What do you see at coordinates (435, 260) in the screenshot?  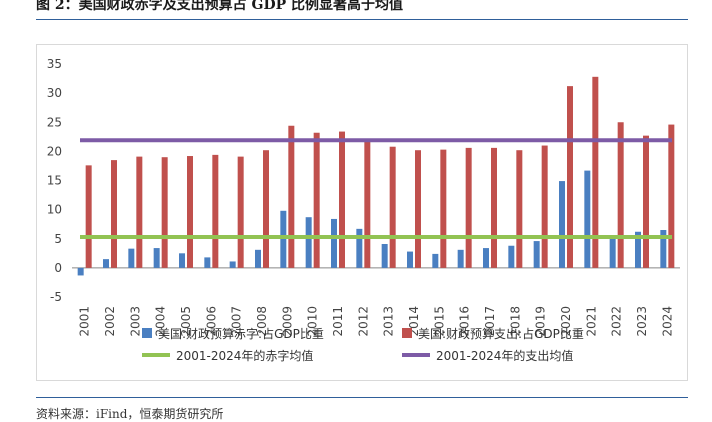 I see `bar-deficit-2015` at bounding box center [435, 260].